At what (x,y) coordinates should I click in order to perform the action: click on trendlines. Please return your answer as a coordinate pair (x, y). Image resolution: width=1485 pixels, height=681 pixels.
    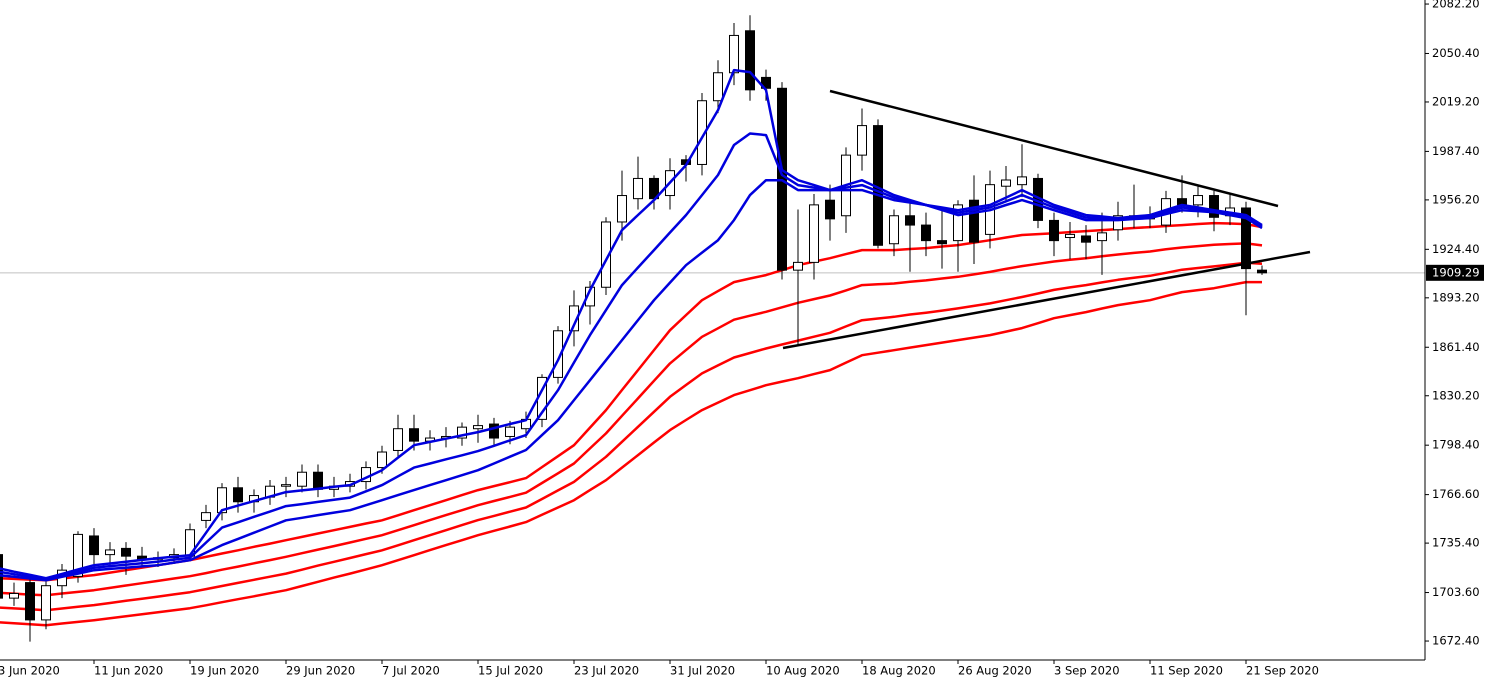
    Looking at the image, I should click on (1046, 219).